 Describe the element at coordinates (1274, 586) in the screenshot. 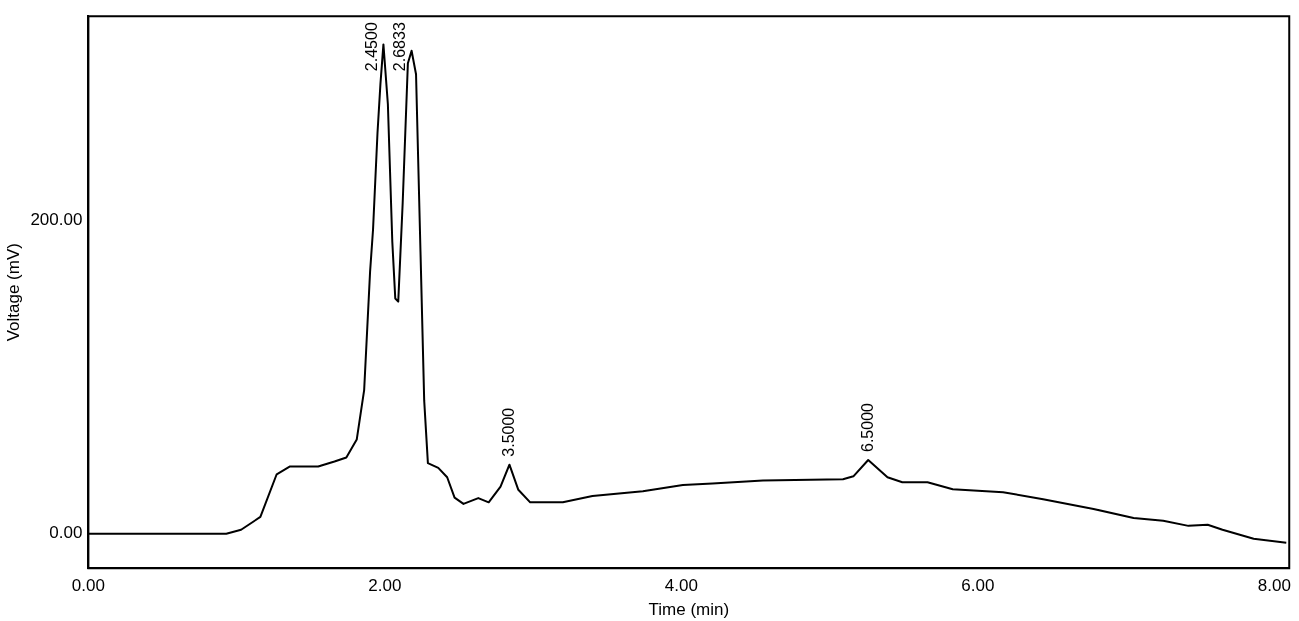

I see `x-tick-label: 8.00` at that location.